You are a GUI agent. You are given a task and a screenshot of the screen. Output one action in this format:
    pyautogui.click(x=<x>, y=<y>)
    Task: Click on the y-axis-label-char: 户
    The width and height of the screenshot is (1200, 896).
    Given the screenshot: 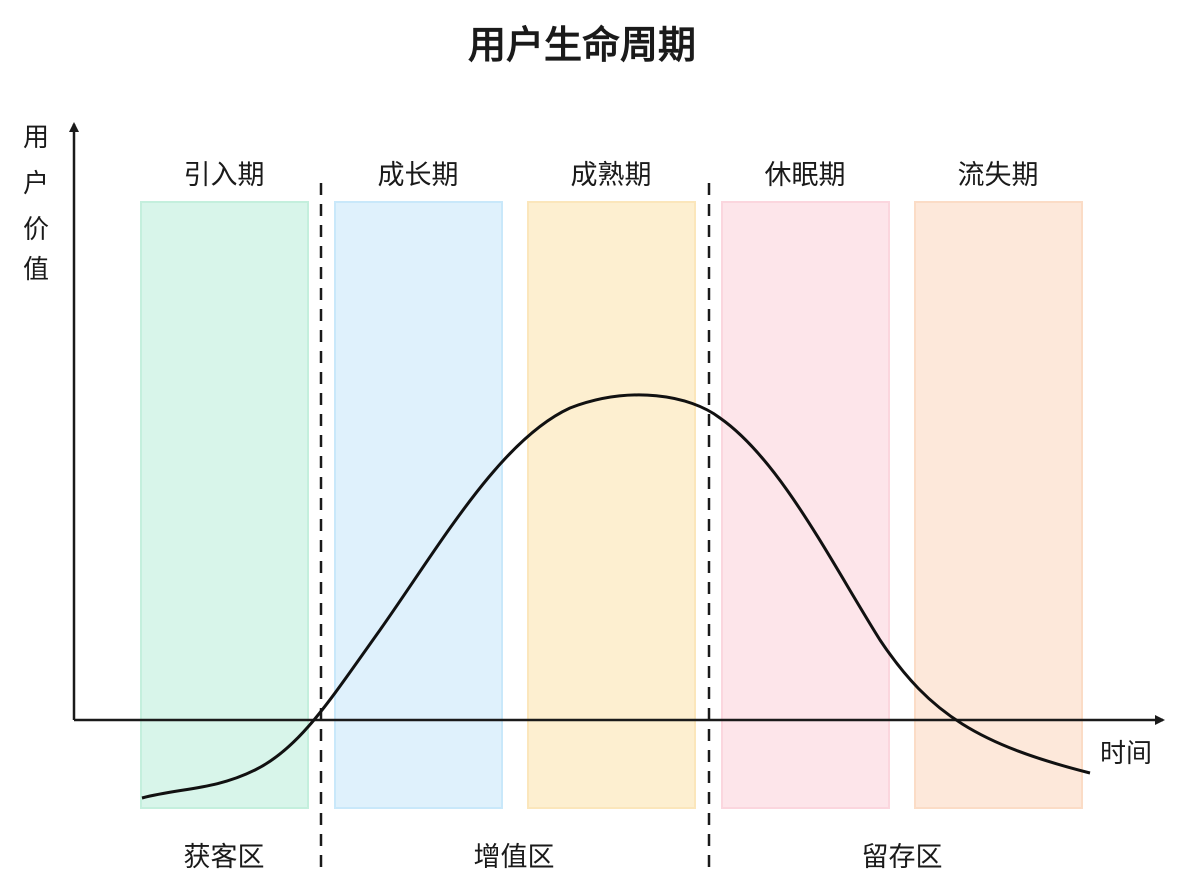 What is the action you would take?
    pyautogui.click(x=36, y=184)
    